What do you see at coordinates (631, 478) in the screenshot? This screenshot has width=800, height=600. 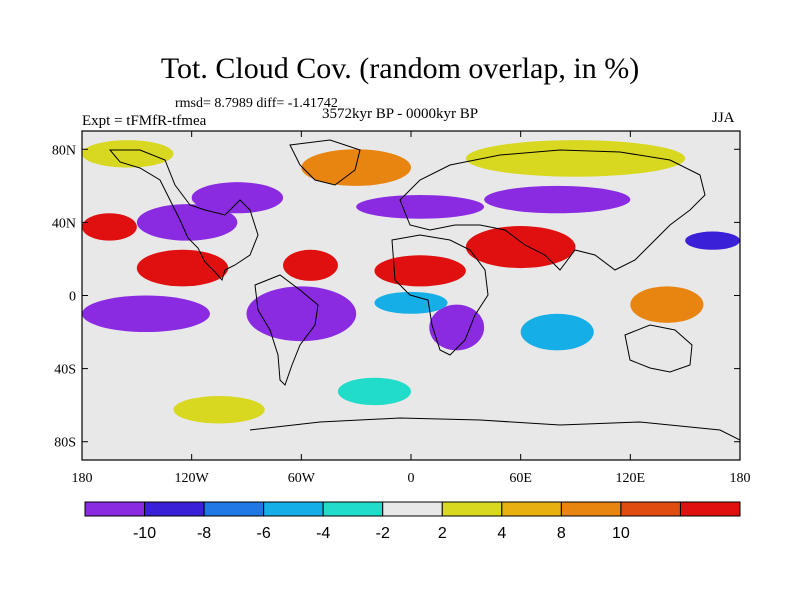 I see `x-tick-label: 120E` at bounding box center [631, 478].